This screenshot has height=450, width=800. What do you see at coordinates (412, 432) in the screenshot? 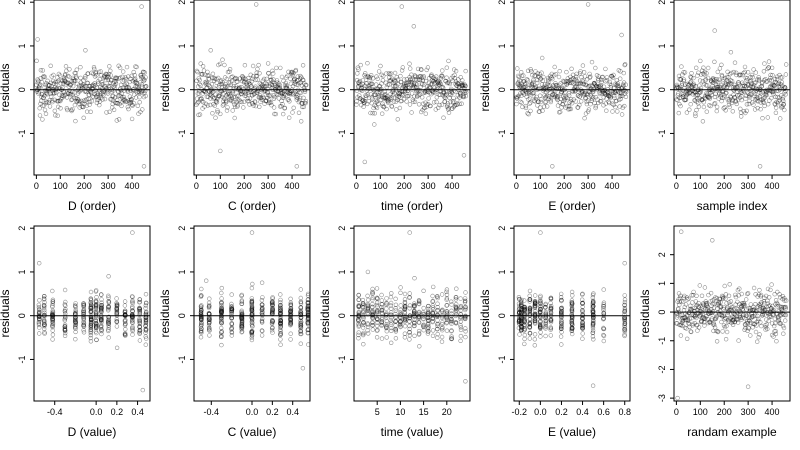
I see `x-axis-label: time (value)` at bounding box center [412, 432].